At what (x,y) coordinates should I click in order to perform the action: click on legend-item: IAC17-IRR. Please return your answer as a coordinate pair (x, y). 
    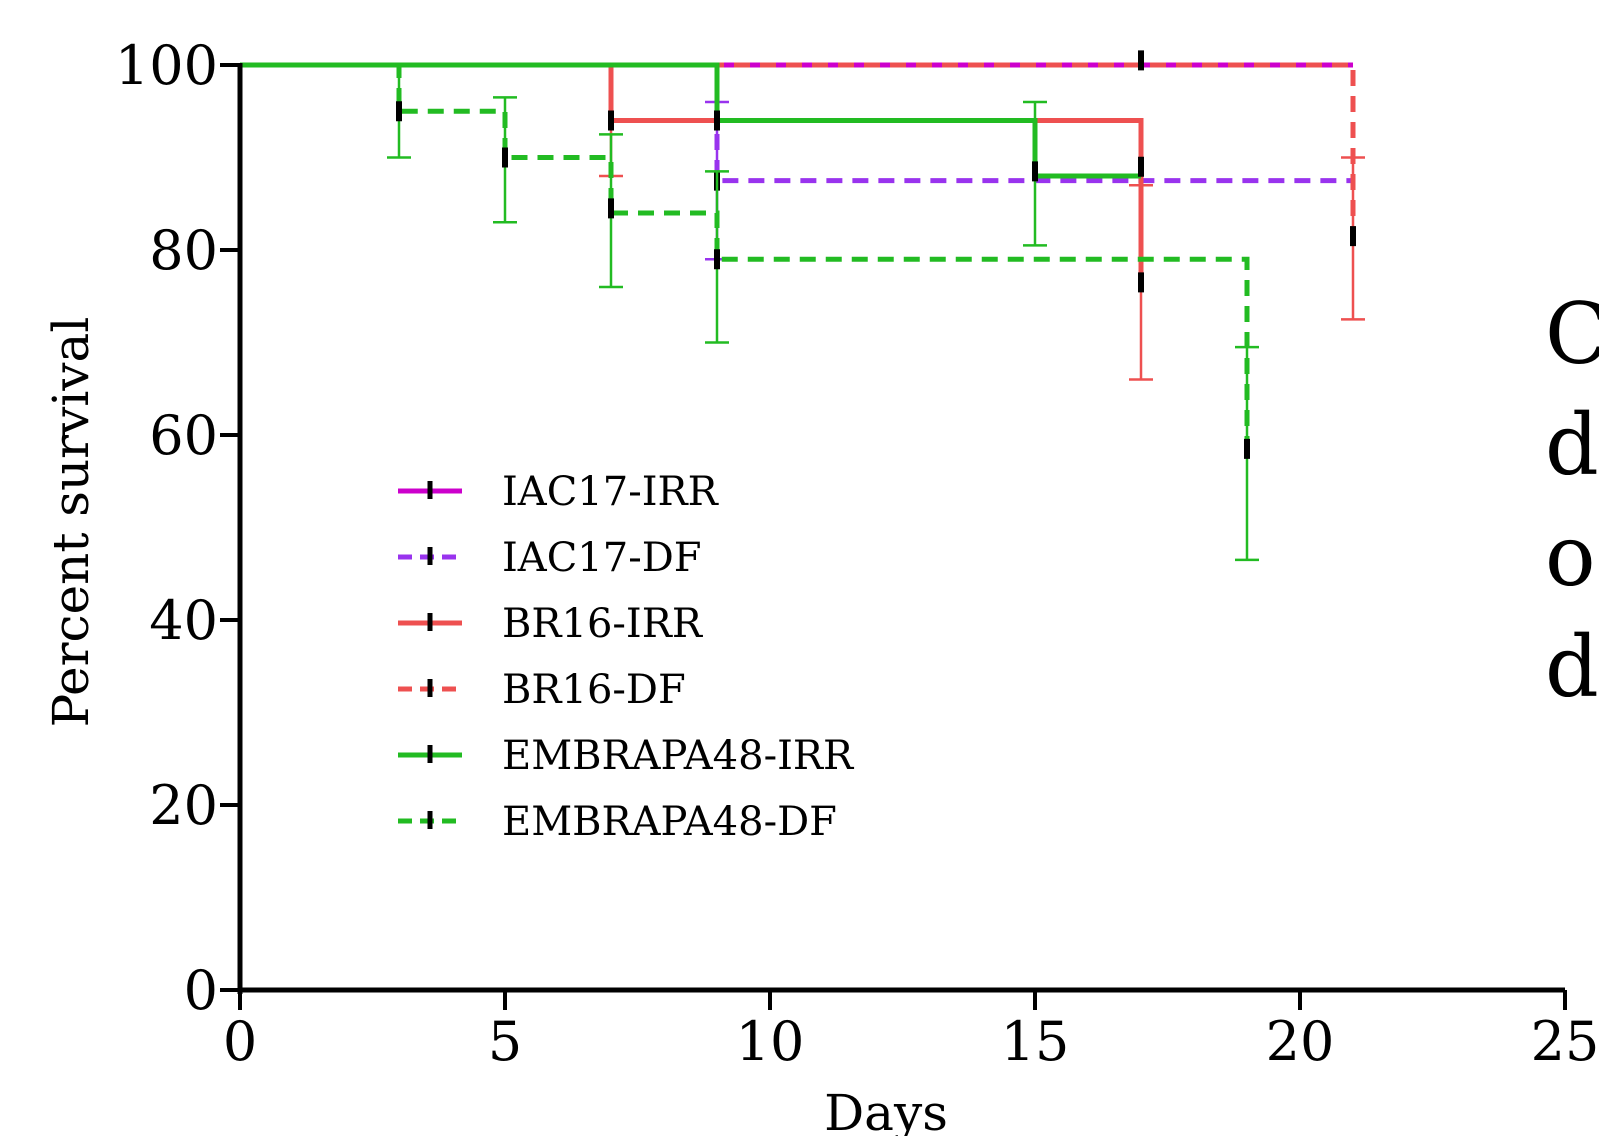
    Looking at the image, I should click on (559, 492).